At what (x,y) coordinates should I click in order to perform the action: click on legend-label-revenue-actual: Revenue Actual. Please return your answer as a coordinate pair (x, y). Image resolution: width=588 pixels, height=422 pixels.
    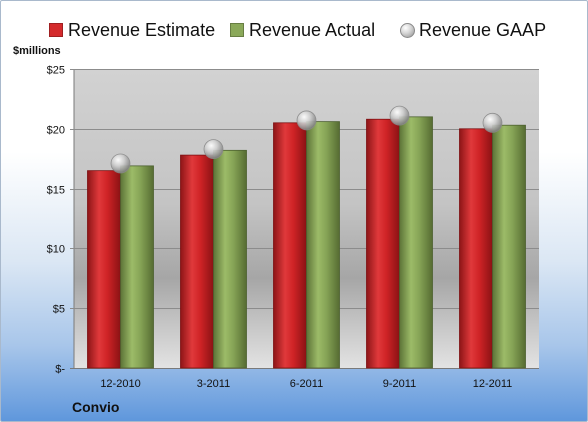
    Looking at the image, I should click on (312, 29).